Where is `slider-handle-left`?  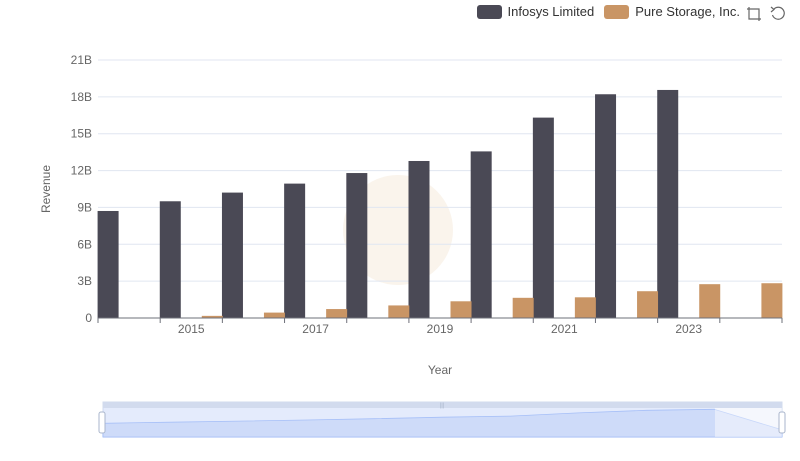
slider-handle-left is located at coordinates (102, 422).